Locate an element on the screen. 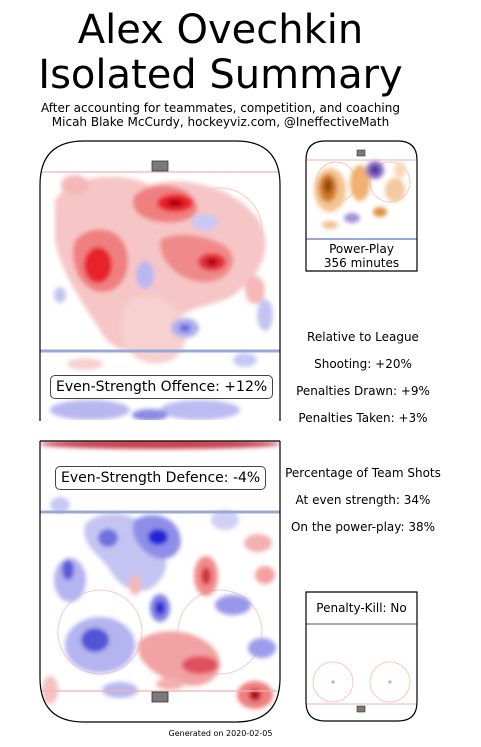  title-line-1: Alex Ovechkin is located at coordinates (220, 30).